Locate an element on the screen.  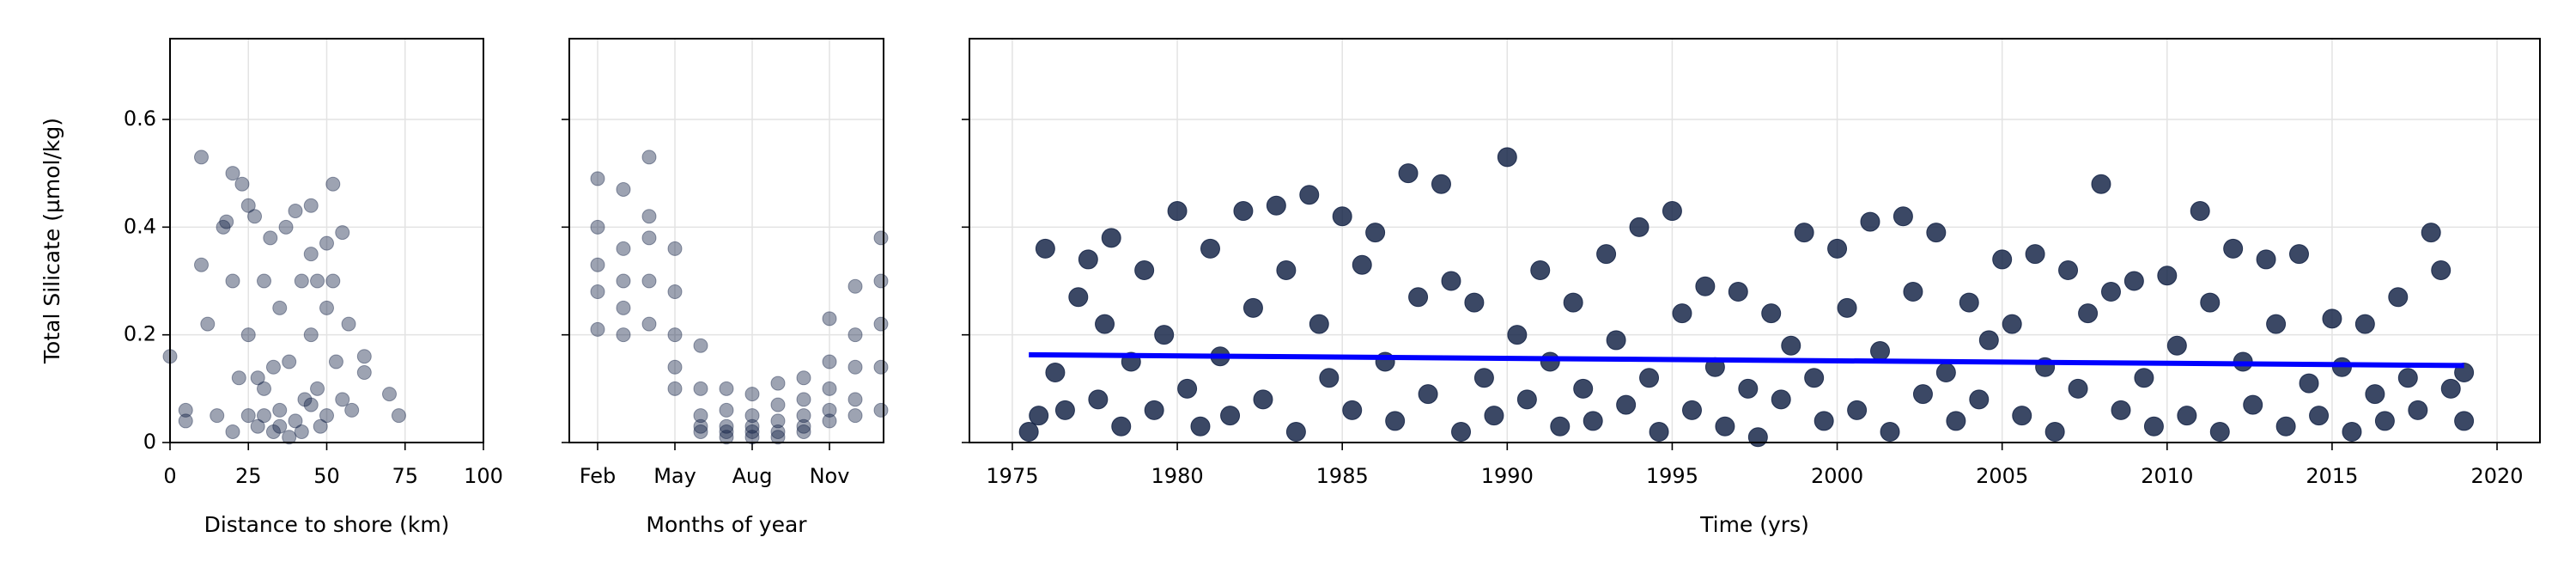
y-tick-label: 0 is located at coordinates (149, 442).